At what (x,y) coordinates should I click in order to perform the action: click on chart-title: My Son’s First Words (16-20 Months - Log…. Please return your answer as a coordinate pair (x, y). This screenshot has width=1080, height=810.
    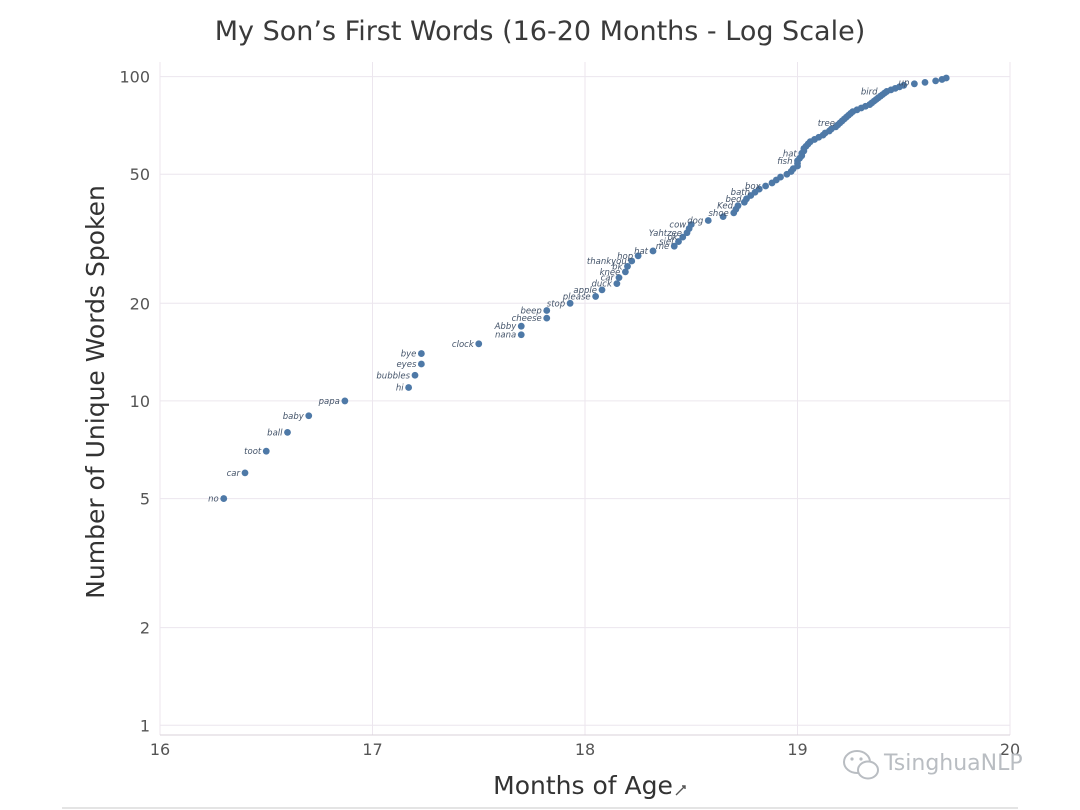
    Looking at the image, I should click on (540, 31).